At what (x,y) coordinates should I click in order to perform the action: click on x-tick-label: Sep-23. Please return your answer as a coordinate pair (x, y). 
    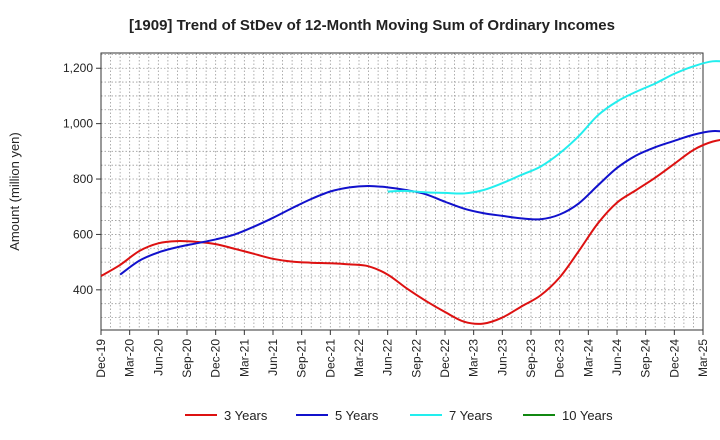
    Looking at the image, I should click on (531, 358).